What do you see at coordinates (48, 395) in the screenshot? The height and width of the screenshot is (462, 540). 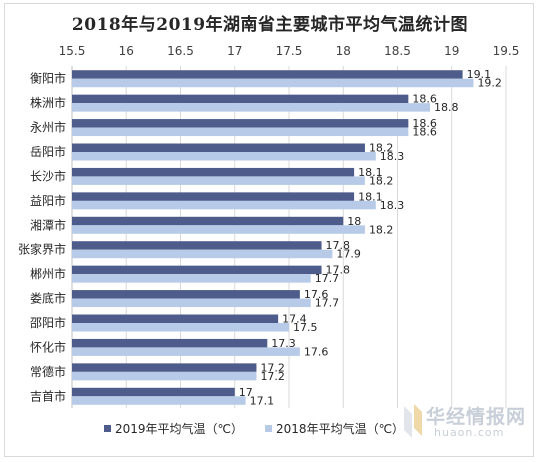 I see `category-label: 吉首市` at bounding box center [48, 395].